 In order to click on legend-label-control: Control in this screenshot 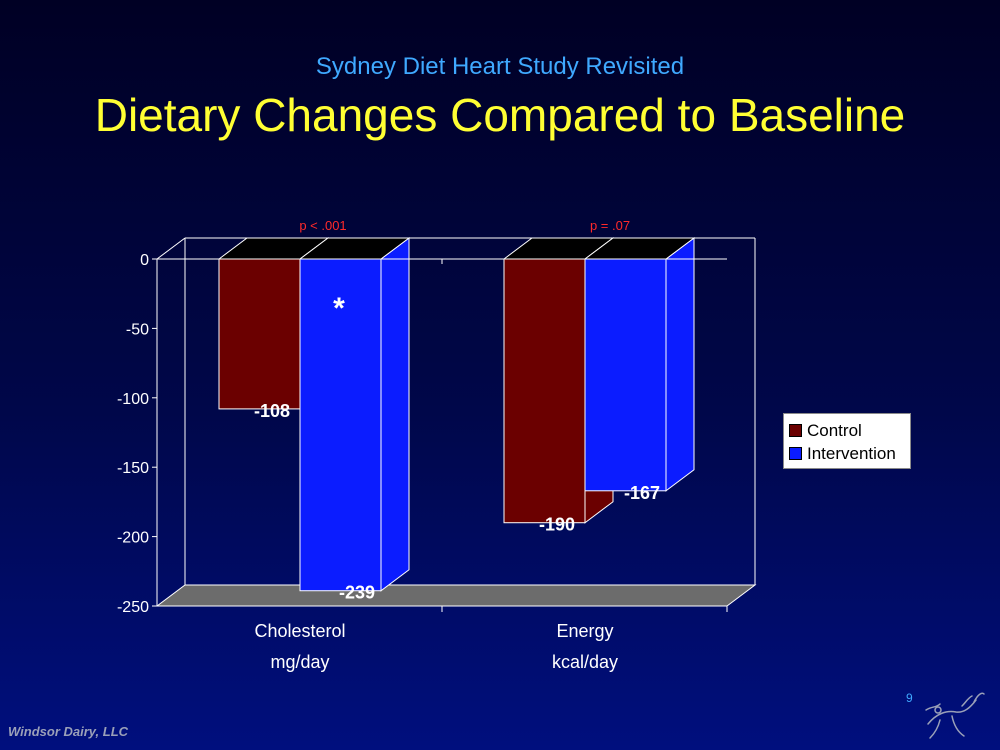, I will do `click(834, 430)`.